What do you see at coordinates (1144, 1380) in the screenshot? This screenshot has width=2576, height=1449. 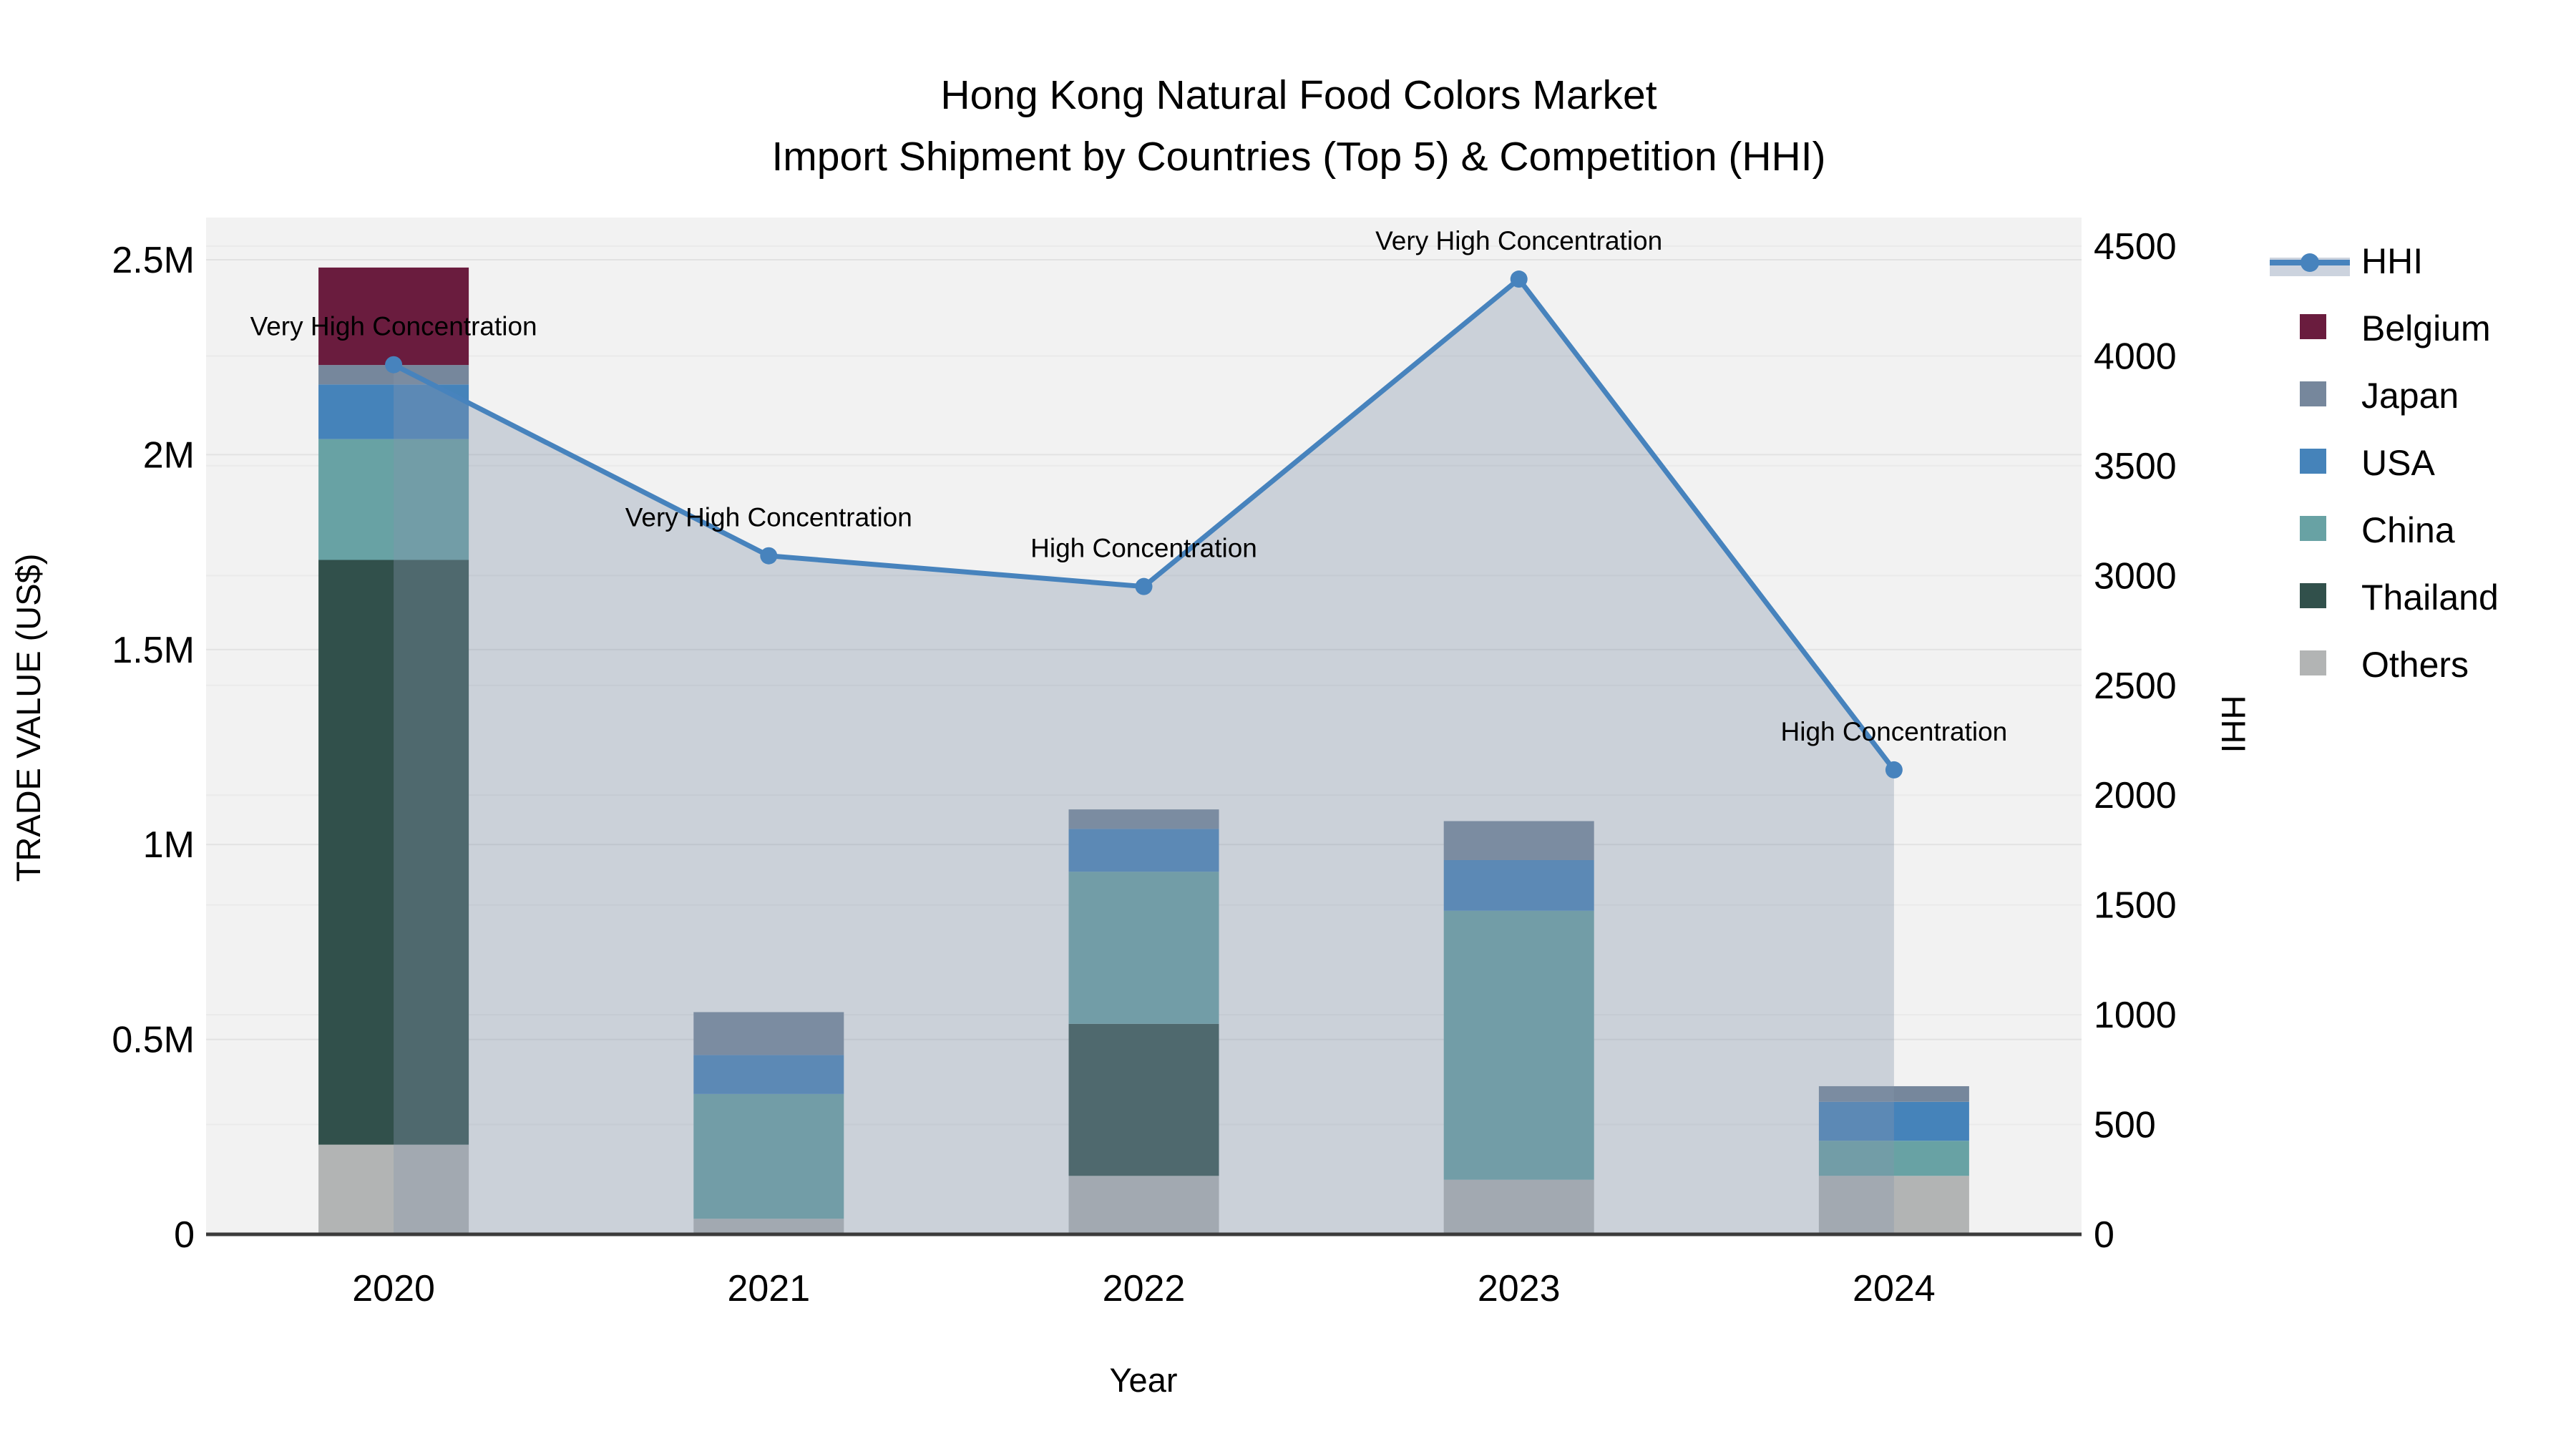 I see `x-axis-title: Year` at bounding box center [1144, 1380].